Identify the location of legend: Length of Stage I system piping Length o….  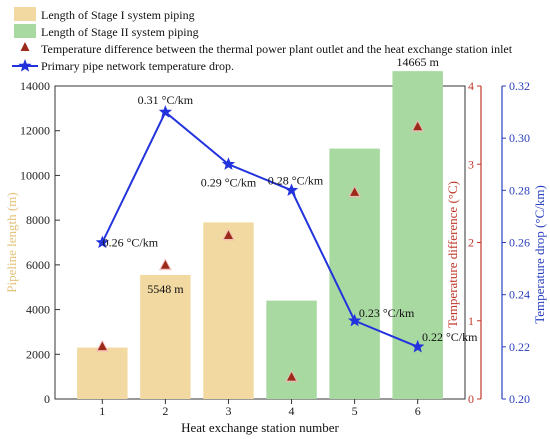
(262, 40).